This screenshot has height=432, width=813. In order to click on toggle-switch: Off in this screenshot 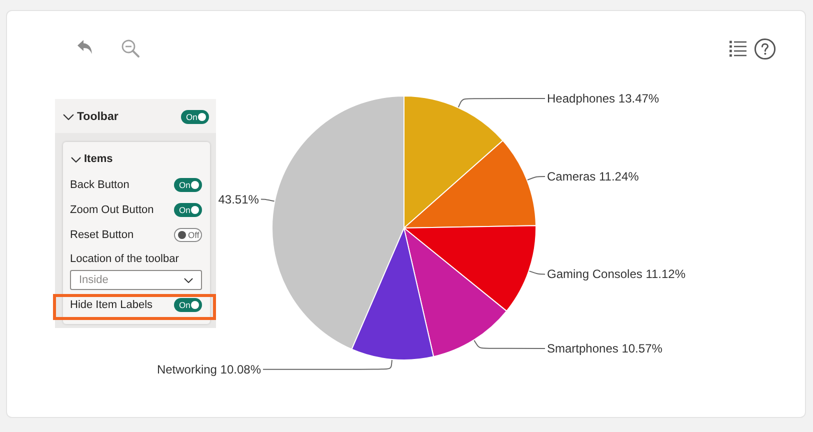, I will do `click(188, 235)`.